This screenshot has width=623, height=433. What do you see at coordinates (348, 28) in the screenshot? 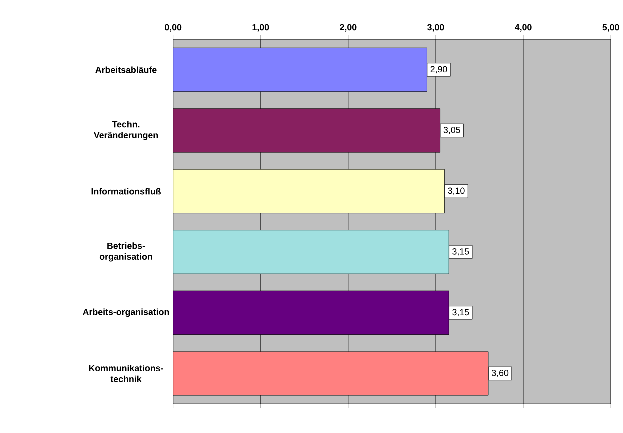
I see `x-tick-label: 2,00` at bounding box center [348, 28].